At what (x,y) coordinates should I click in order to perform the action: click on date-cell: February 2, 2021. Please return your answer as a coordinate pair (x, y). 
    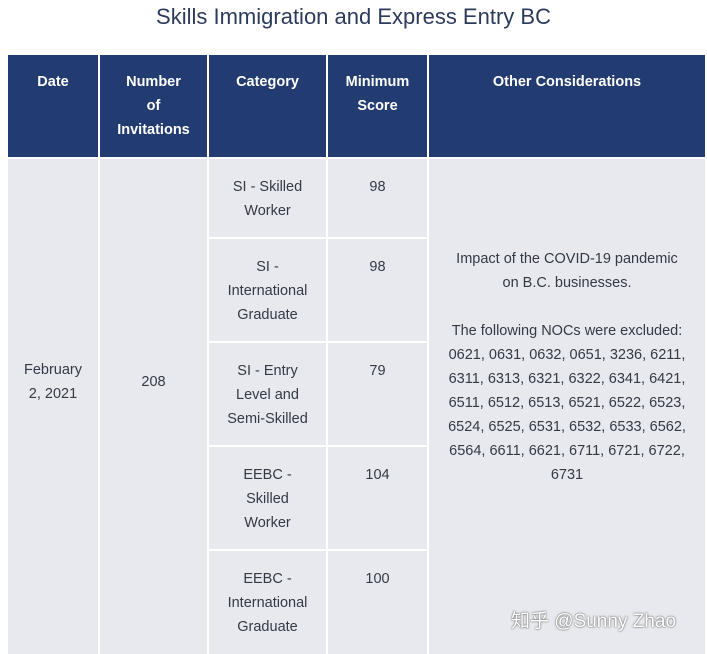
    Looking at the image, I should click on (53, 406).